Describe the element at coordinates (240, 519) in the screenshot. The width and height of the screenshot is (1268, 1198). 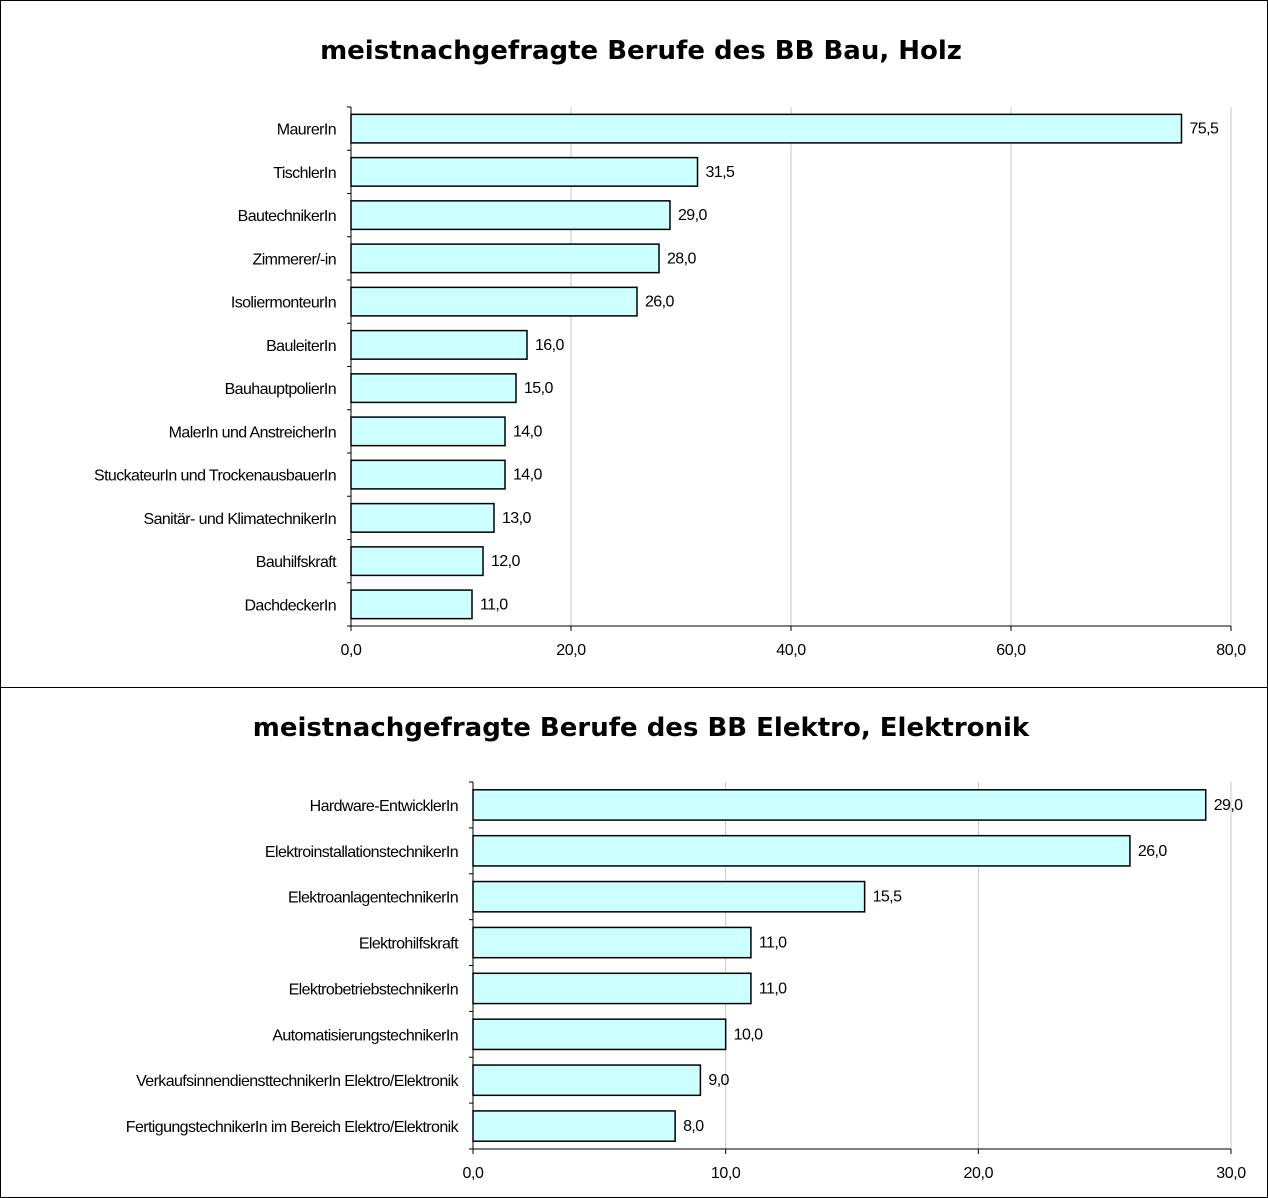
I see `category-label: Sanitär- und KlimatechnikerIn` at that location.